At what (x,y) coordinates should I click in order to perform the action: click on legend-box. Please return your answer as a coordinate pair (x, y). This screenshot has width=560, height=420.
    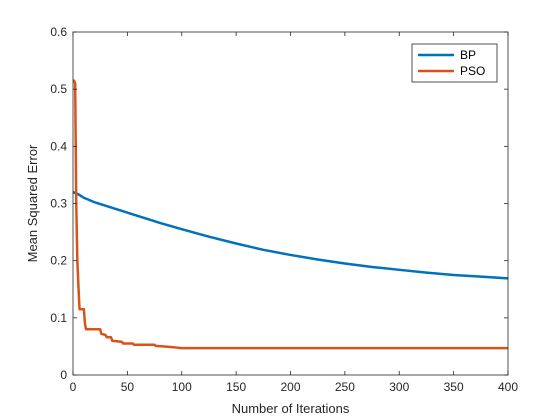
    Looking at the image, I should click on (454, 63).